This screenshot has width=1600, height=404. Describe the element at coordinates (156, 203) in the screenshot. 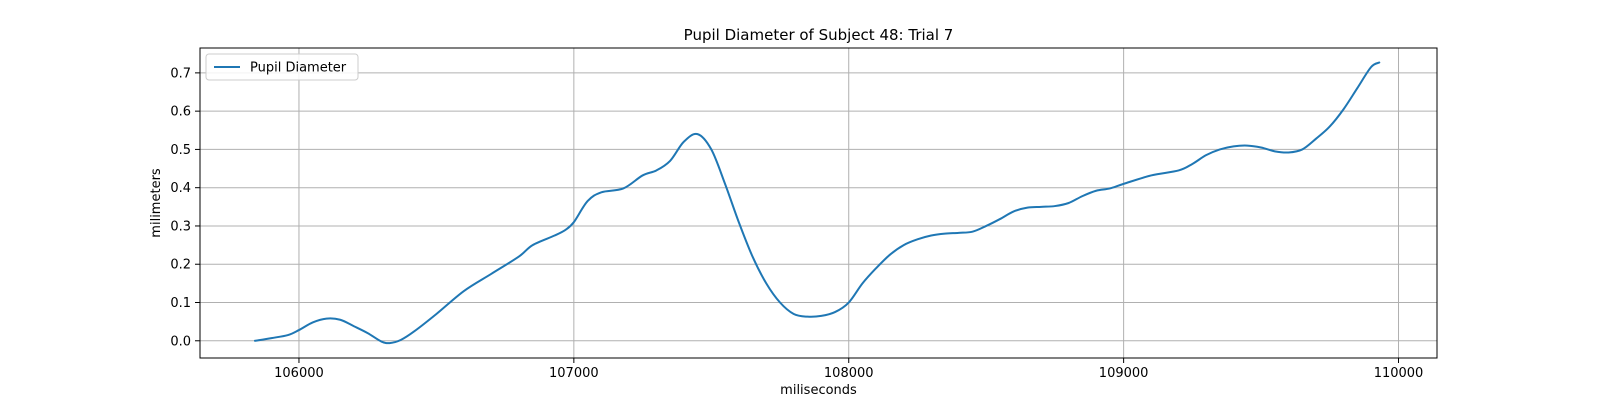

I see `y-axis-label: milimeters` at that location.